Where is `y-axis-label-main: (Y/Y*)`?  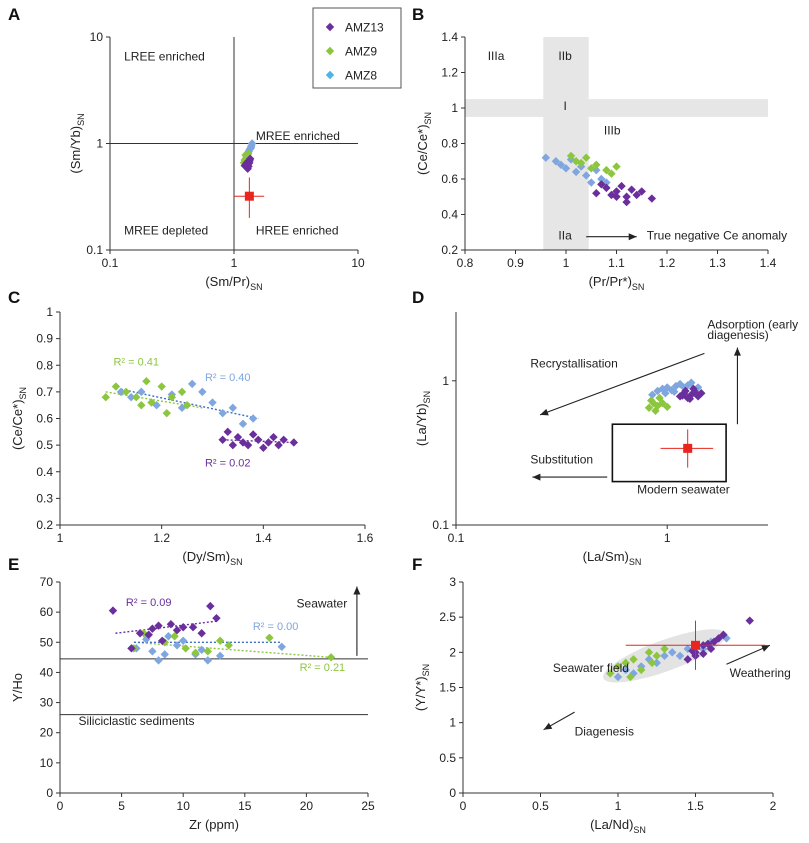 y-axis-label-main: (Y/Y*) is located at coordinates (420, 693).